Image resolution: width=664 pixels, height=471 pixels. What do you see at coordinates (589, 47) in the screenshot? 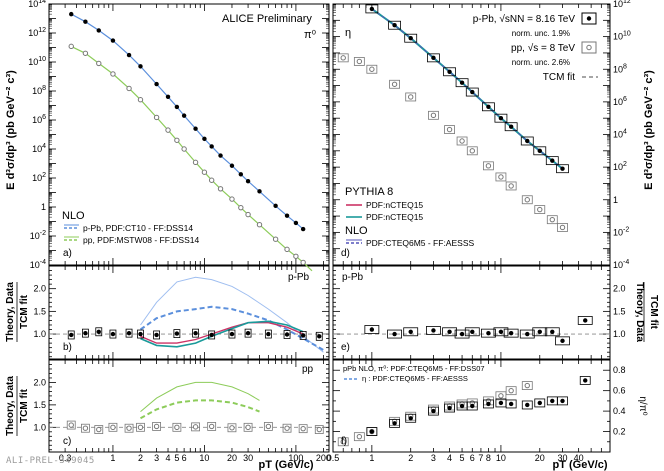
I see `legend-pp-box` at bounding box center [589, 47].